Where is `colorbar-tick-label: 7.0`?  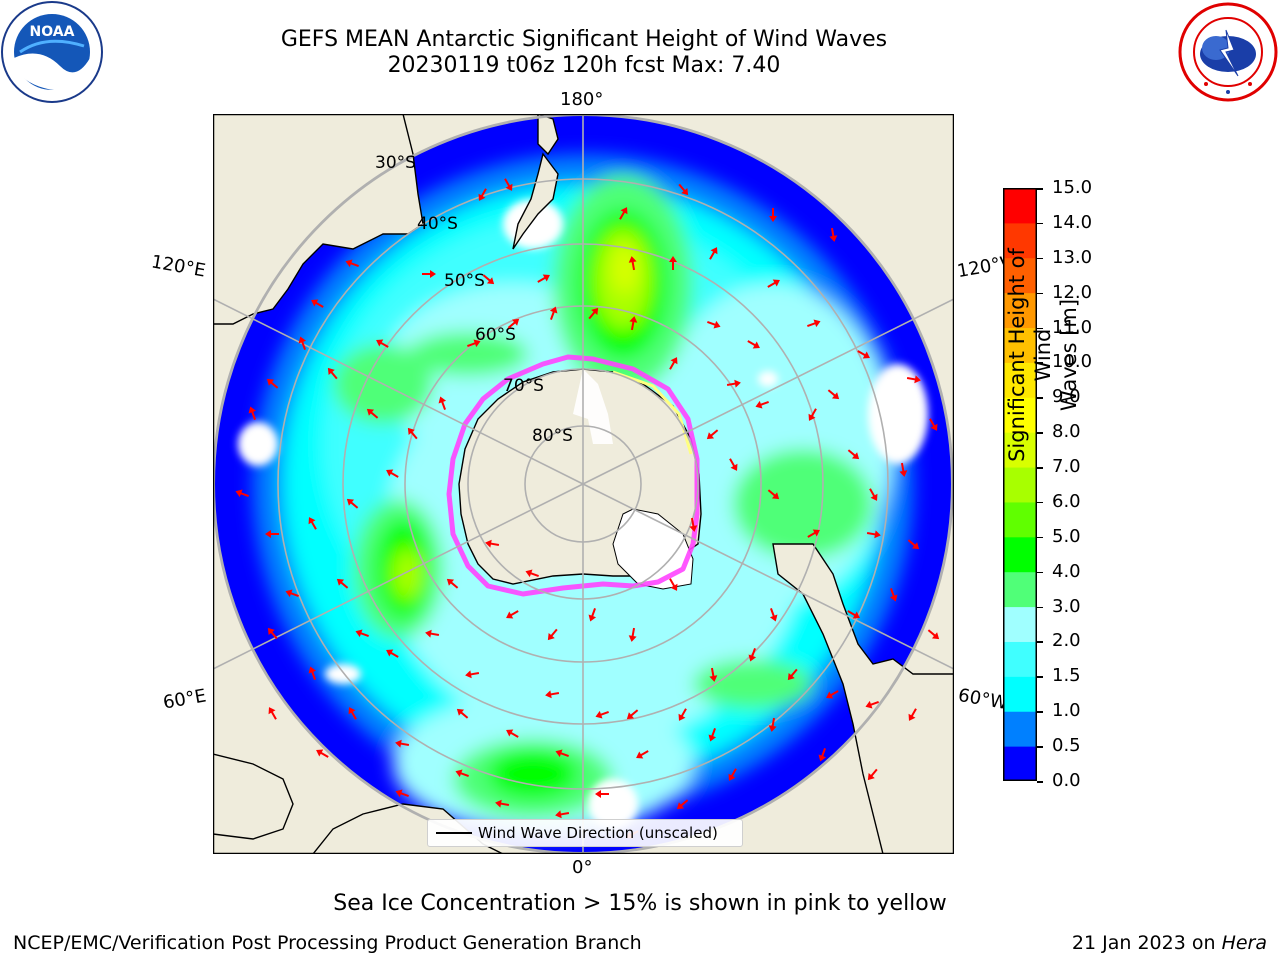
colorbar-tick-label: 7.0 is located at coordinates (1066, 467).